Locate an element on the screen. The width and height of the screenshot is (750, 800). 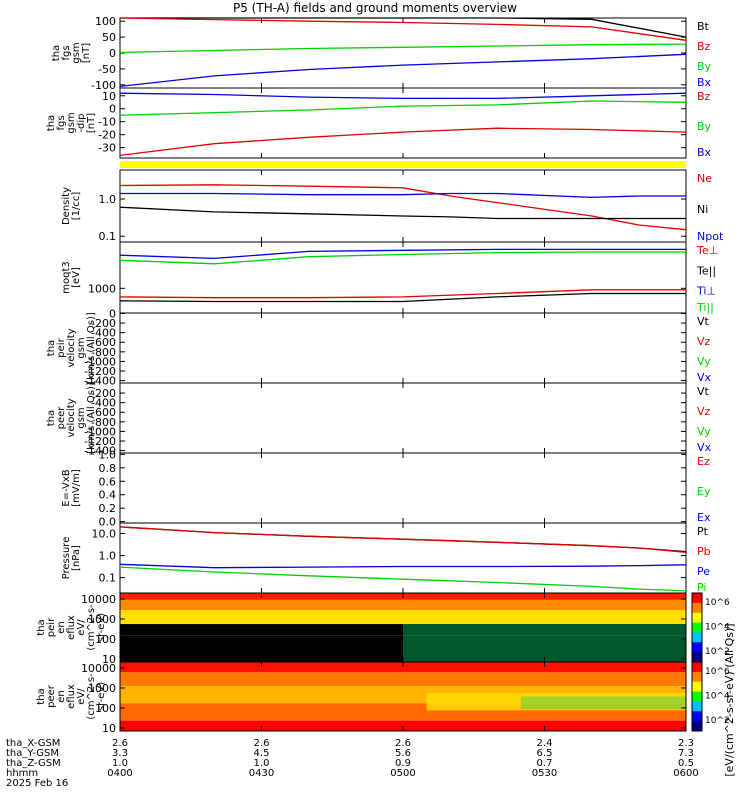
y-axis-label: [nT] is located at coordinates (86, 53).